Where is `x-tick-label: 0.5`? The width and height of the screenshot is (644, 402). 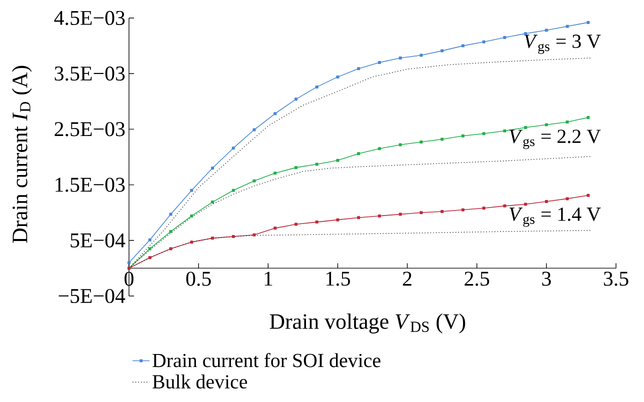 x-tick-label: 0.5 is located at coordinates (198, 279).